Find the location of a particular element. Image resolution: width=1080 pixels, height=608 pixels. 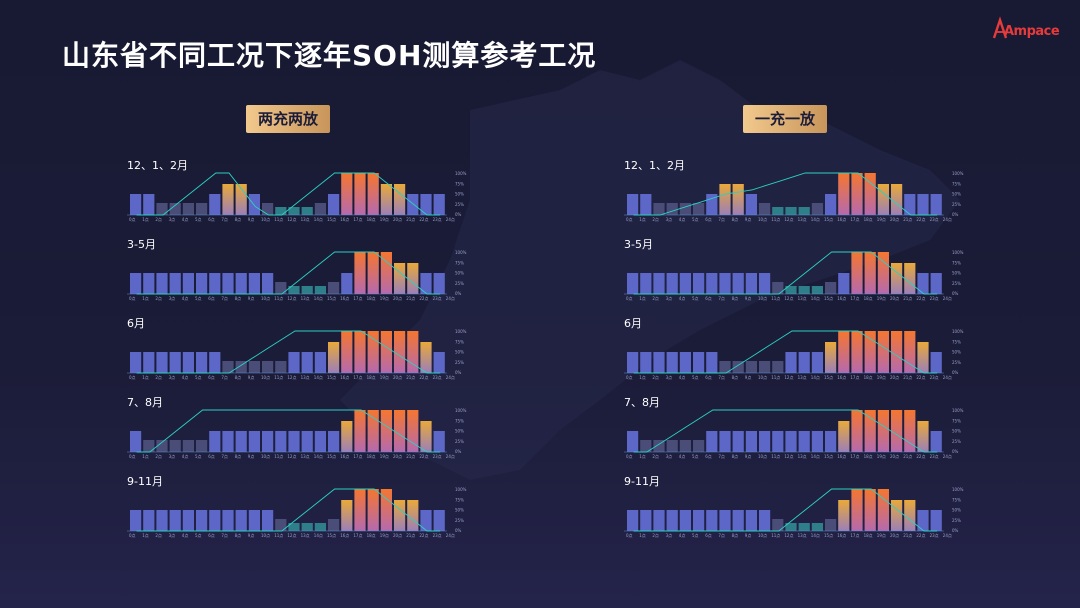

x-tick-label: 15点 is located at coordinates (331, 377).